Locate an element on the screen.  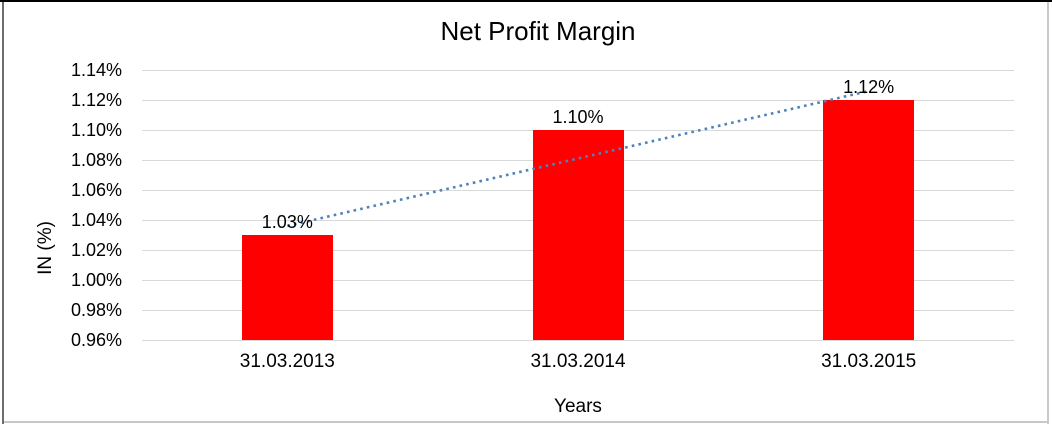
y-axis-title: IN (%) is located at coordinates (45, 248).